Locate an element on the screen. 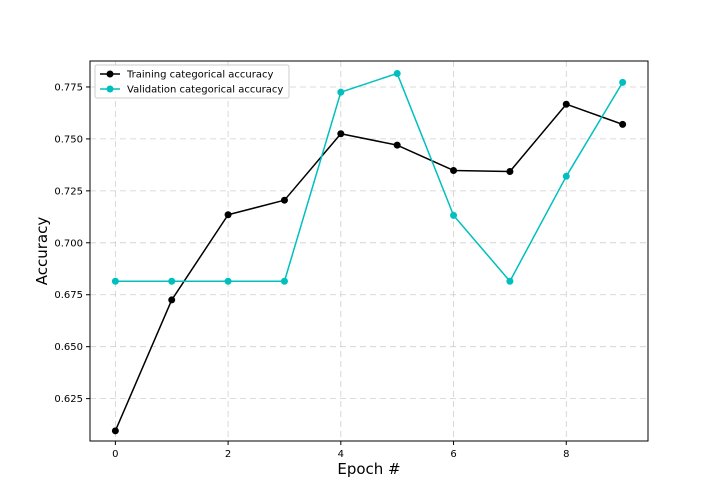 Image resolution: width=720 pixels, height=504 pixels. x-tick-label: 6 is located at coordinates (453, 454).